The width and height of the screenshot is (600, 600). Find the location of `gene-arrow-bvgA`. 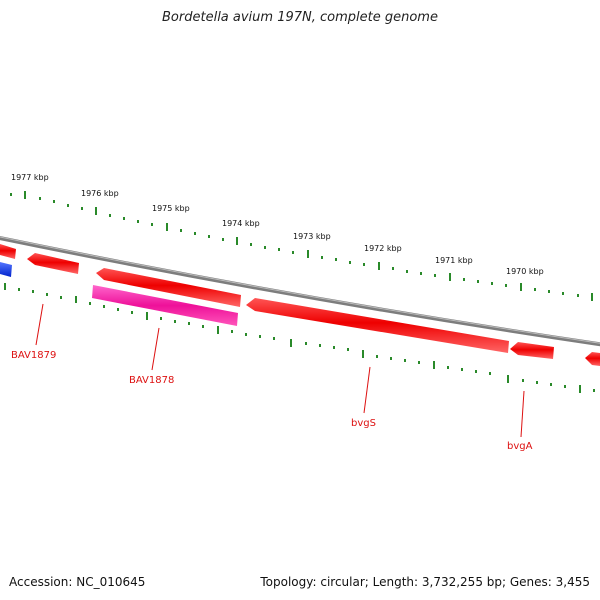

gene-arrow-bvgA is located at coordinates (532, 350).